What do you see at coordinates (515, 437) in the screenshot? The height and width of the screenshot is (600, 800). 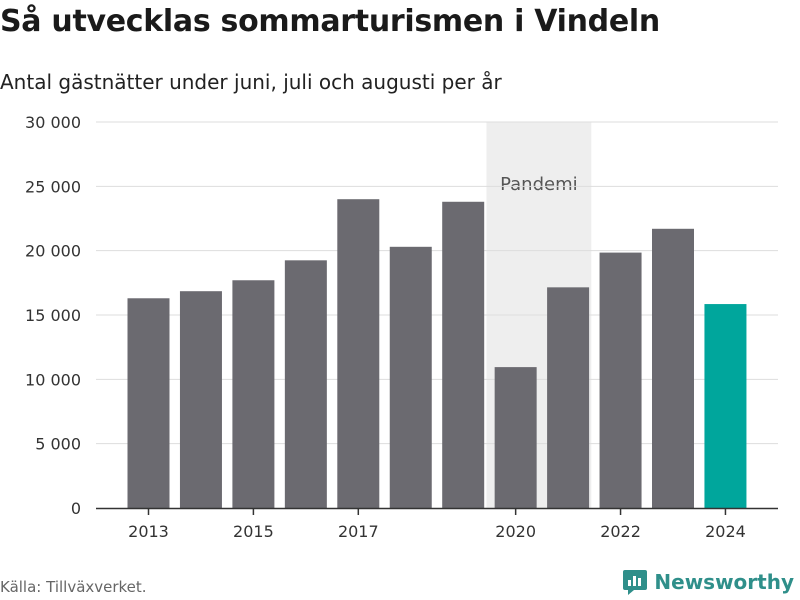 I see `bar-2020` at bounding box center [515, 437].